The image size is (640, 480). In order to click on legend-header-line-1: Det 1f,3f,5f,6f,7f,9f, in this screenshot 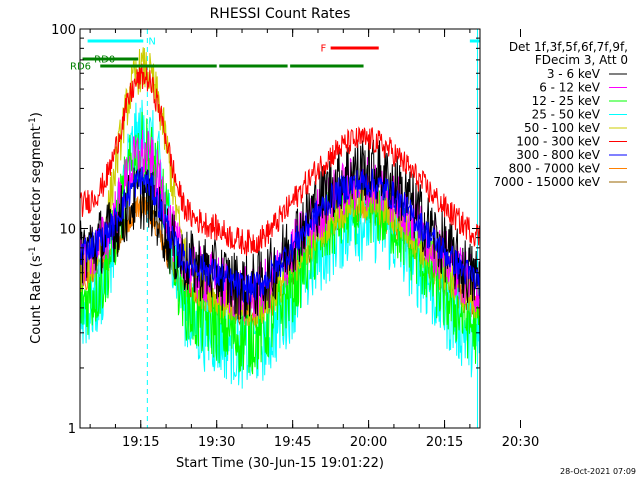, I will do `click(568, 47)`.